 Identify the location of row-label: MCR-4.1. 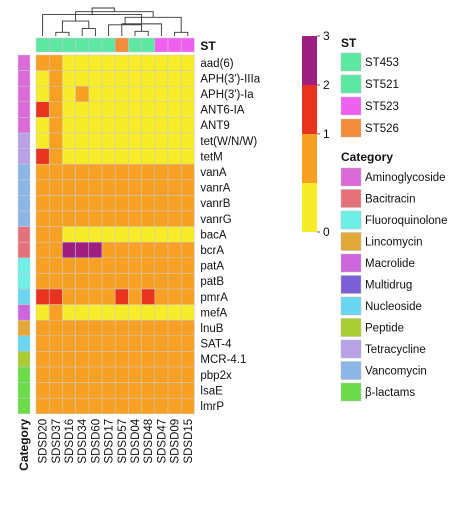
(223, 360).